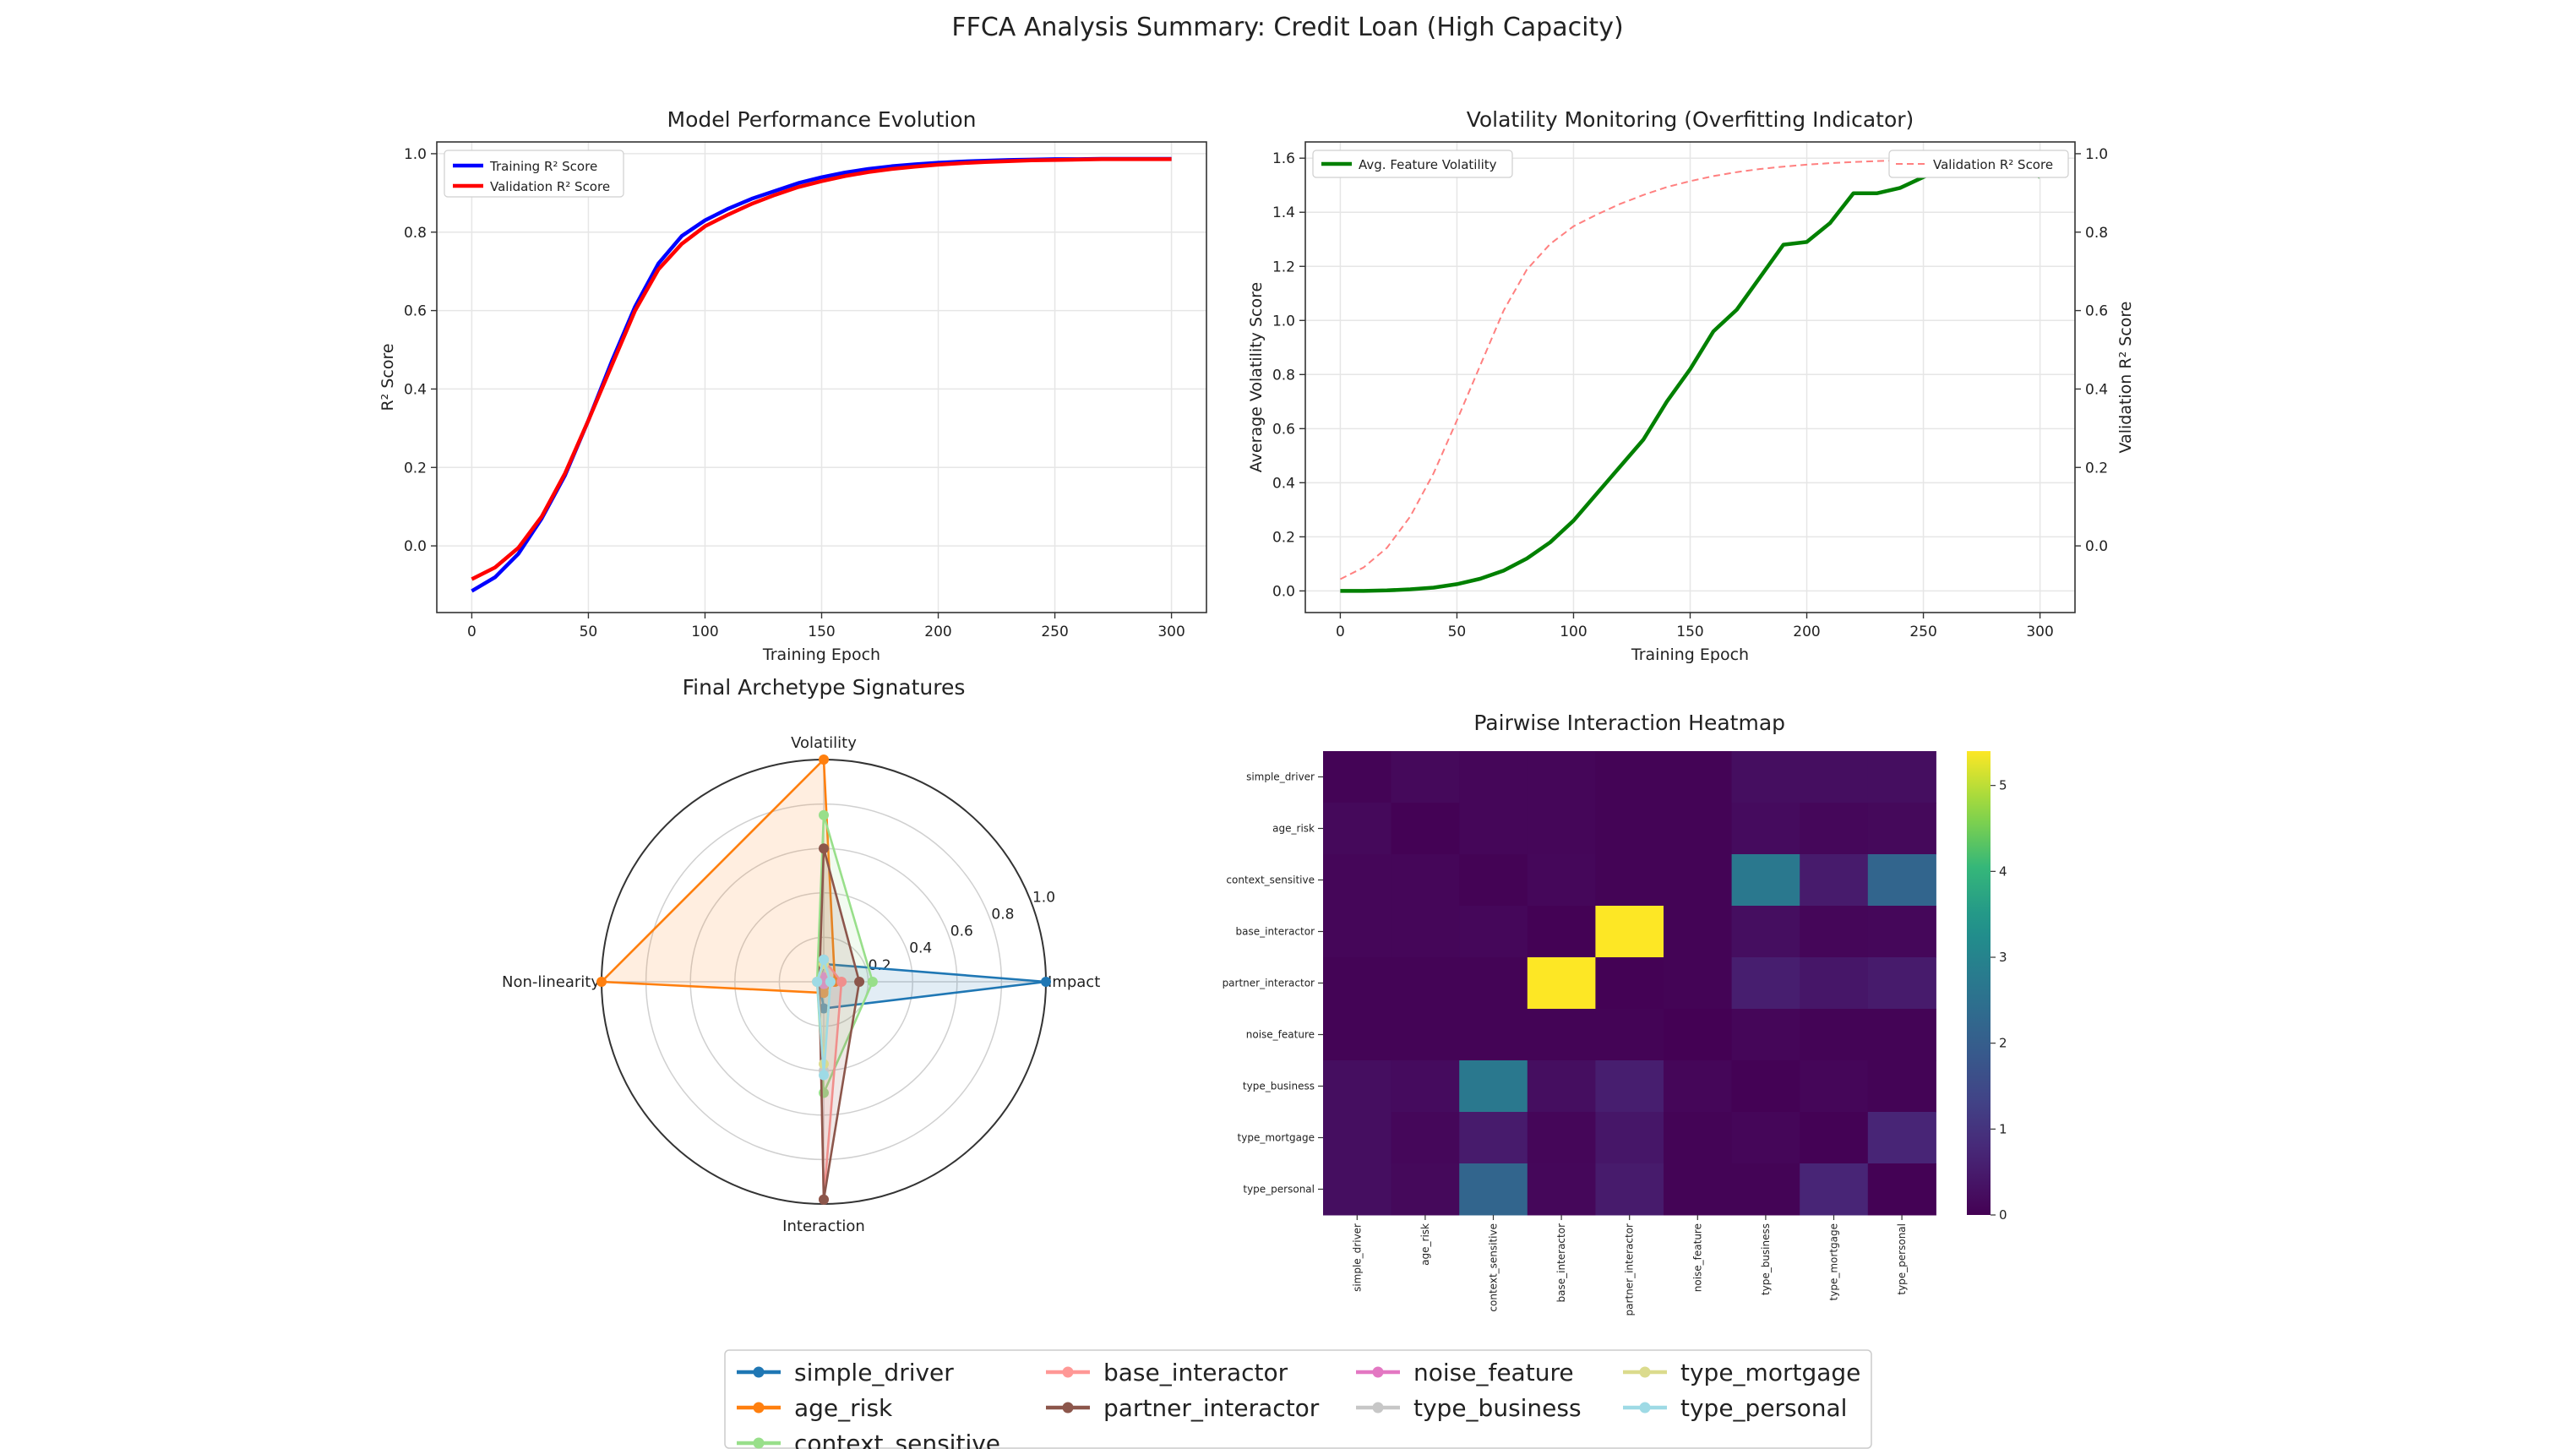 This screenshot has height=1449, width=2576. I want to click on legend-box-right, so click(1978, 164).